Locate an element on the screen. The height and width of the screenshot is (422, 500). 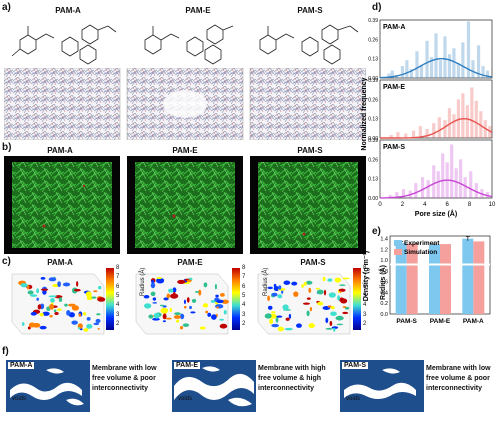
y-tick-label: 0.6 is located at coordinates (384, 283).